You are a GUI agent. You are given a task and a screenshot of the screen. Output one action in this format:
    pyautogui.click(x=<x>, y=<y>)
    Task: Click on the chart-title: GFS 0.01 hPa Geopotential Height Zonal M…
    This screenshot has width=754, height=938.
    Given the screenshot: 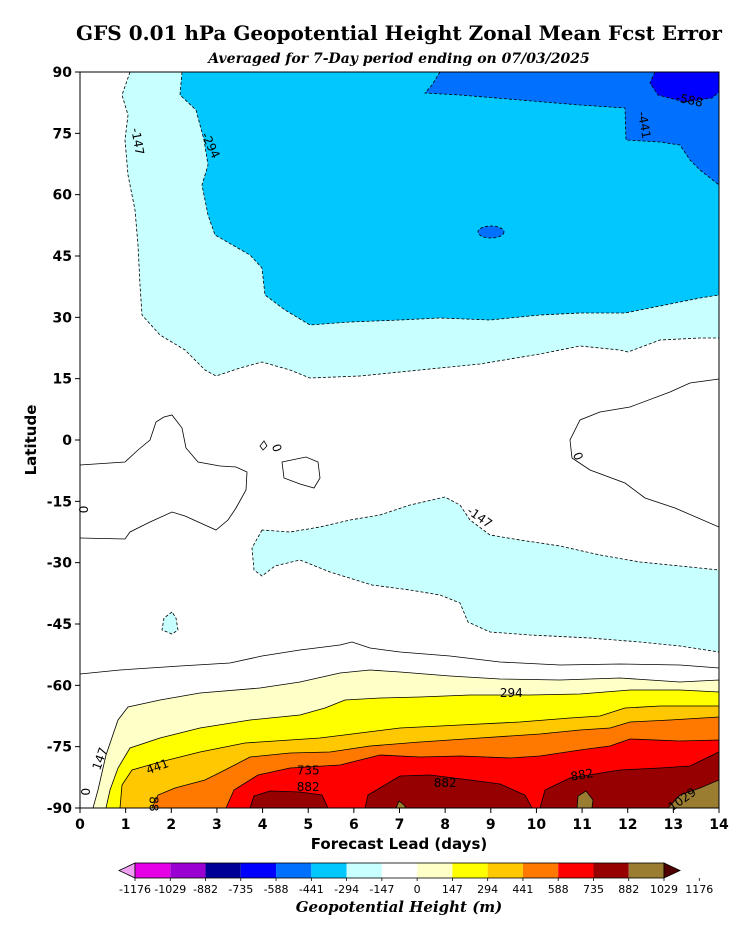 What is the action you would take?
    pyautogui.click(x=399, y=33)
    